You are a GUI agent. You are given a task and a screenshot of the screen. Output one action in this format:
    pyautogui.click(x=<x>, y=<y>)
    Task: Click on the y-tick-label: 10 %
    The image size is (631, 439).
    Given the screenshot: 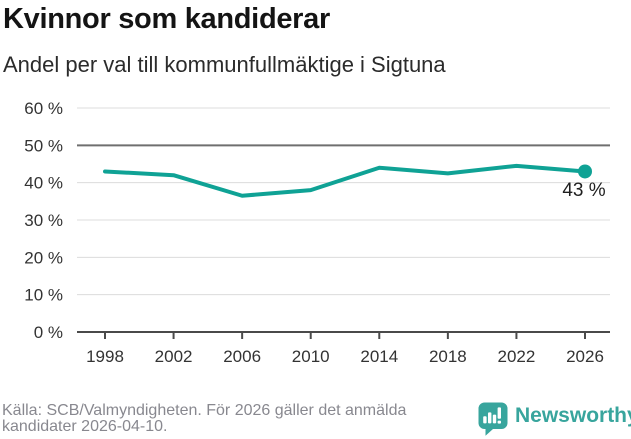 What is the action you would take?
    pyautogui.click(x=43, y=295)
    